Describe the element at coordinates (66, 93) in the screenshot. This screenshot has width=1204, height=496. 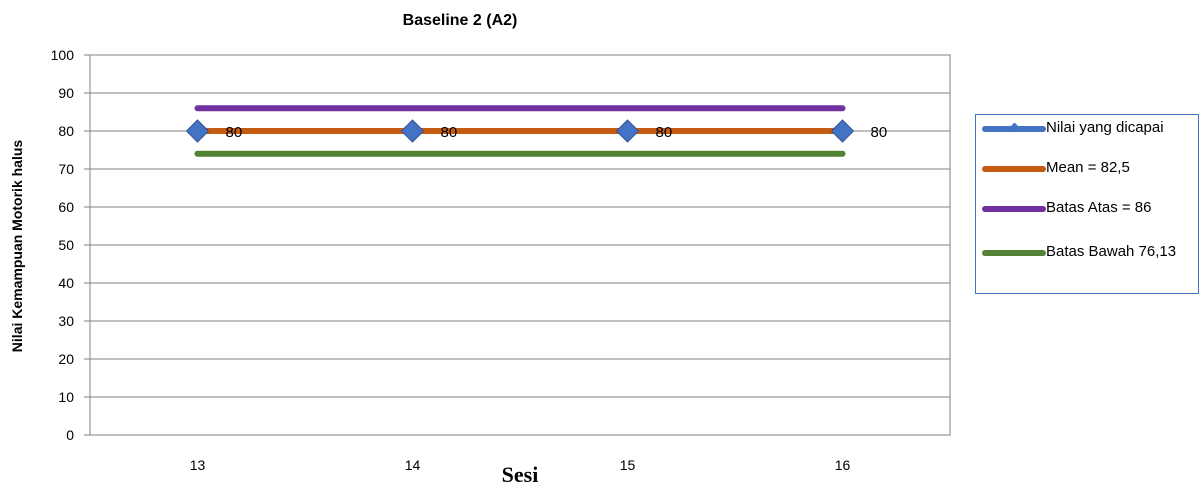
I see `y-tick-label: 90` at that location.